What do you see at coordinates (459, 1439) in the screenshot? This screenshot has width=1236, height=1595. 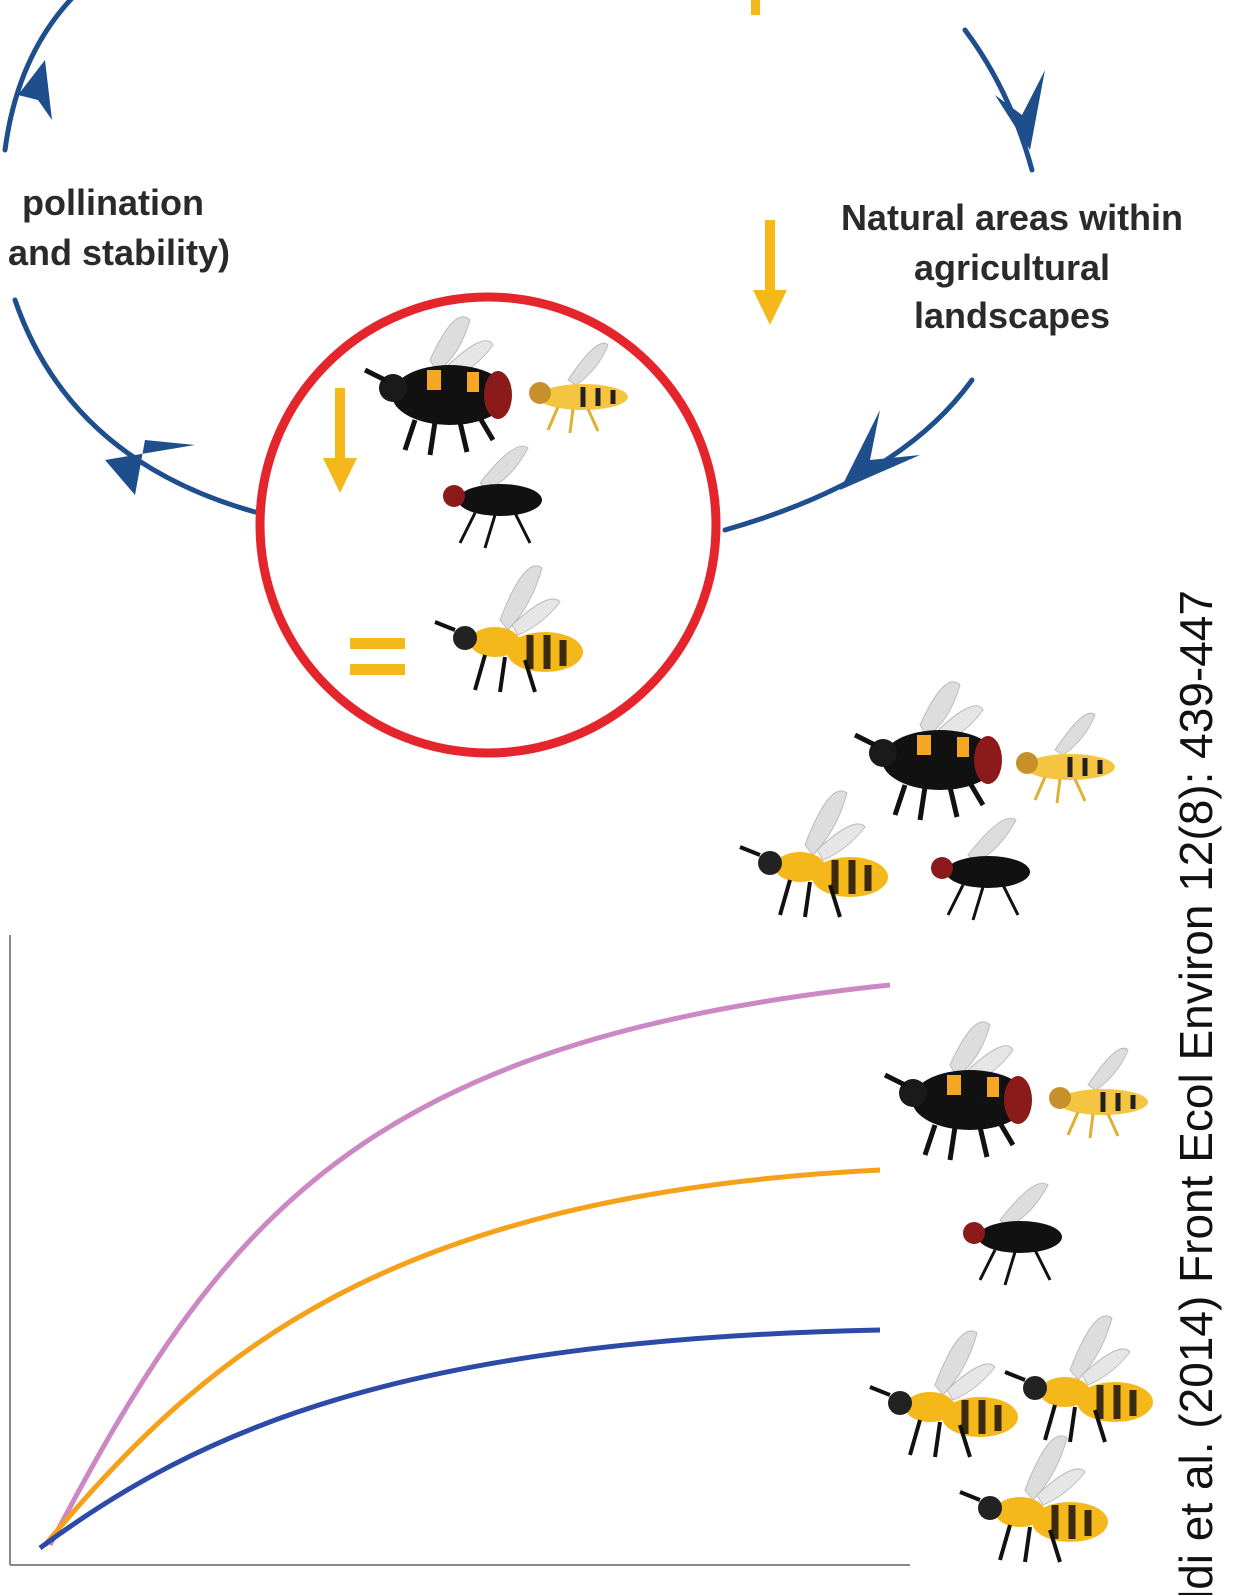 I see `curve-blue` at bounding box center [459, 1439].